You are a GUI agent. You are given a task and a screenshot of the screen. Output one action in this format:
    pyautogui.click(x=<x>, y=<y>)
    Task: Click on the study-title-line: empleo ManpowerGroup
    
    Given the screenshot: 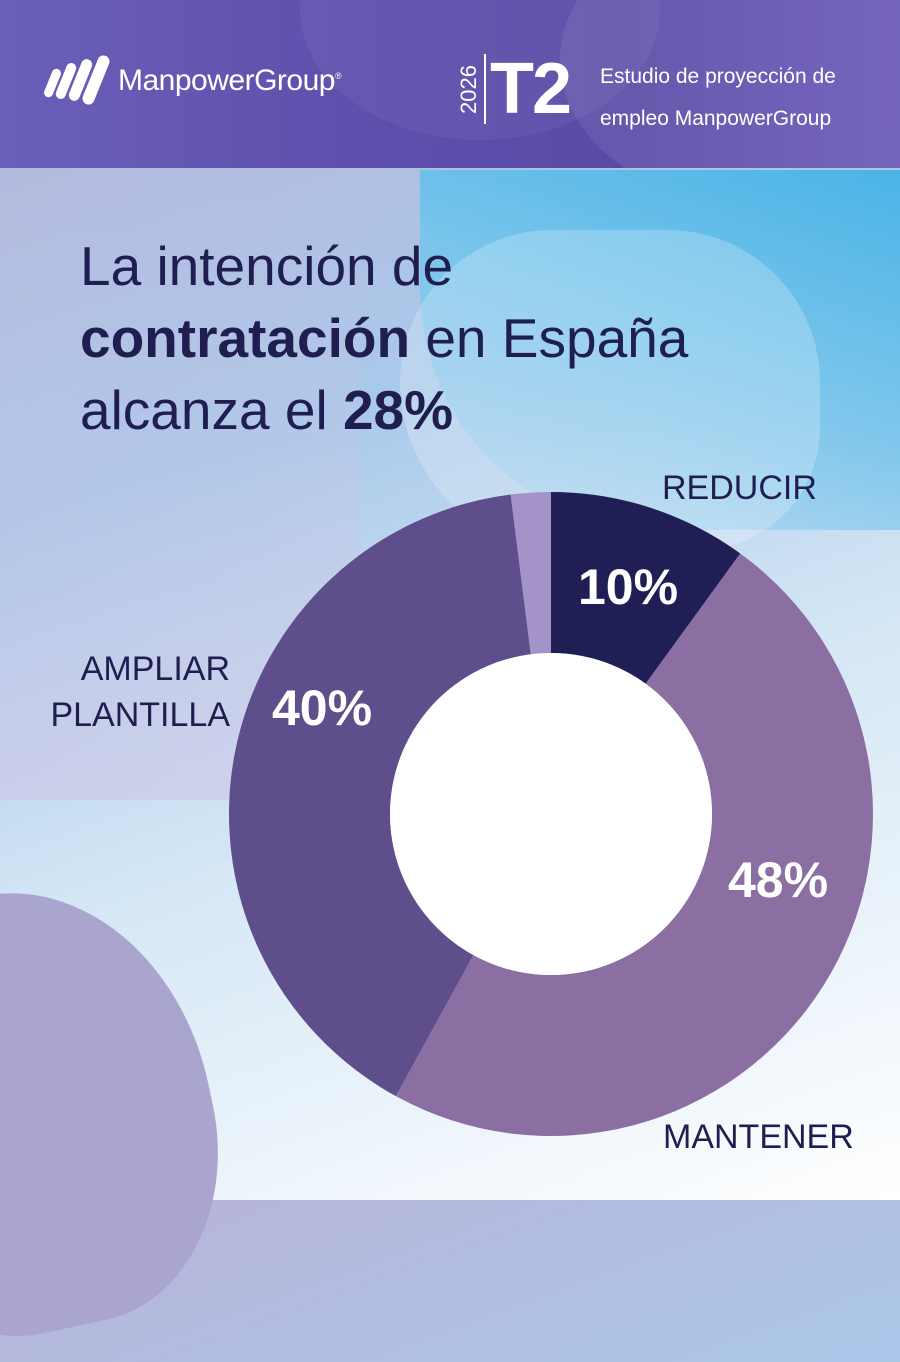 What is the action you would take?
    pyautogui.click(x=716, y=118)
    